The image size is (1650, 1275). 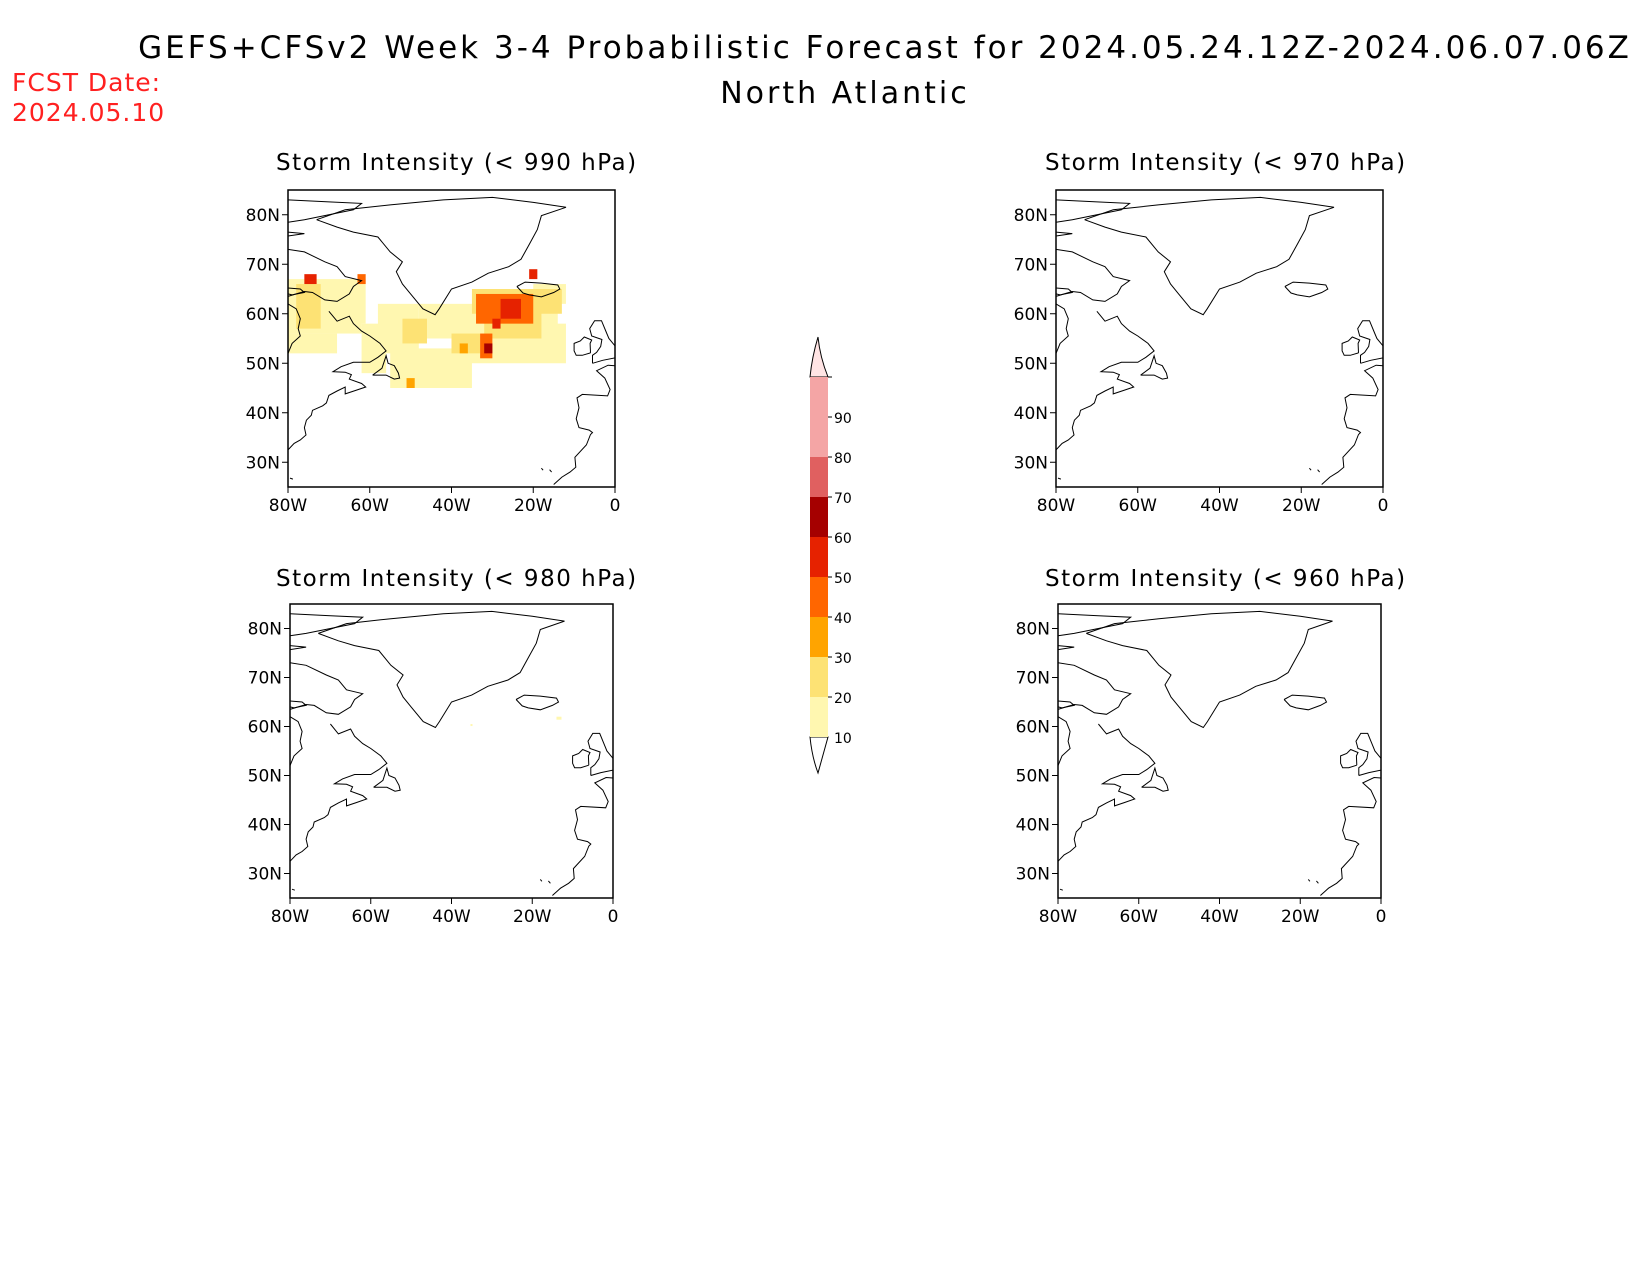 What do you see at coordinates (830, 555) in the screenshot?
I see `colorbar: 10 20 30 40 50 60 70 80 90` at bounding box center [830, 555].